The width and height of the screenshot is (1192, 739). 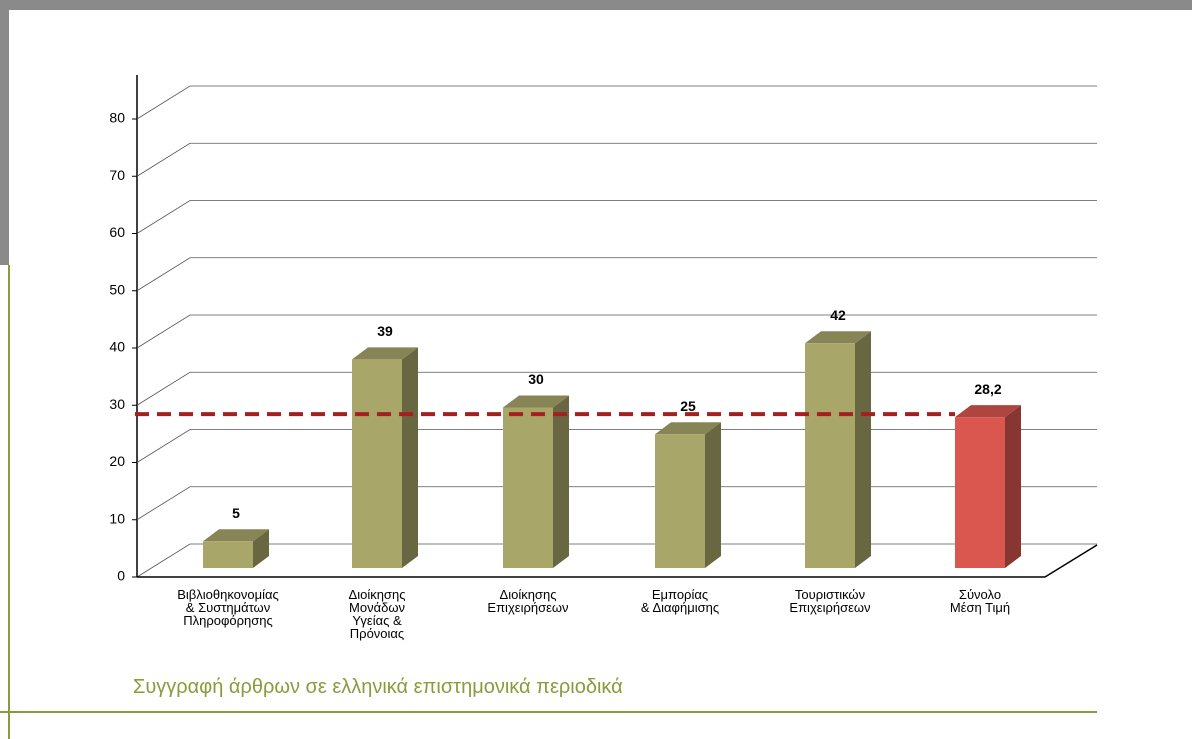 What do you see at coordinates (528, 601) in the screenshot?
I see `x-tick-label: Διοίκησης Επιχειρήσεων` at bounding box center [528, 601].